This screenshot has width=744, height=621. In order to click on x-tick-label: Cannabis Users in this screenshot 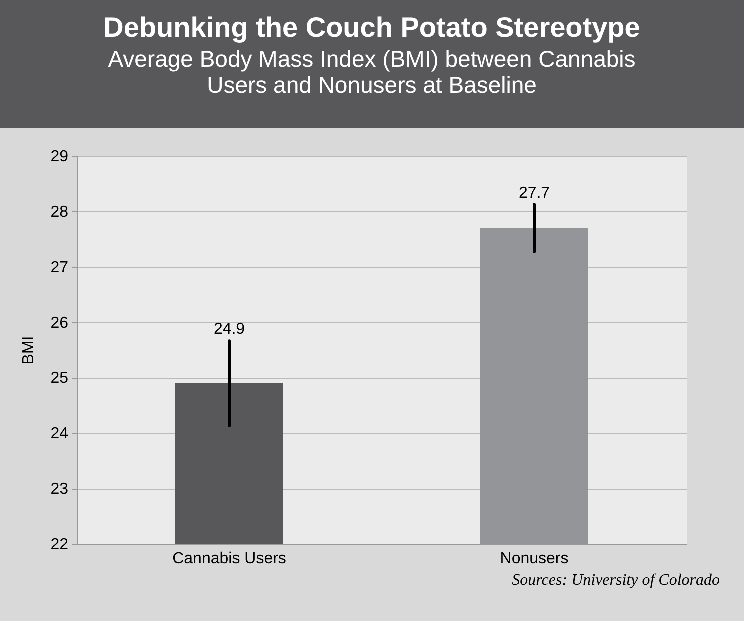, I will do `click(229, 559)`.